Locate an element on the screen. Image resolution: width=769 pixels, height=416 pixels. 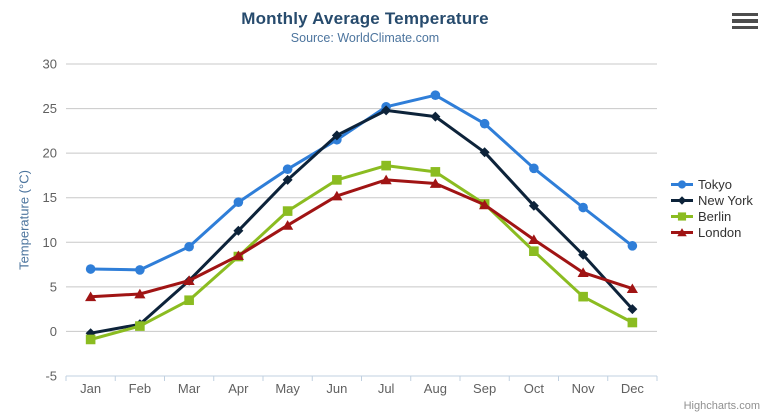
new-york-point-jul is located at coordinates (386, 110).